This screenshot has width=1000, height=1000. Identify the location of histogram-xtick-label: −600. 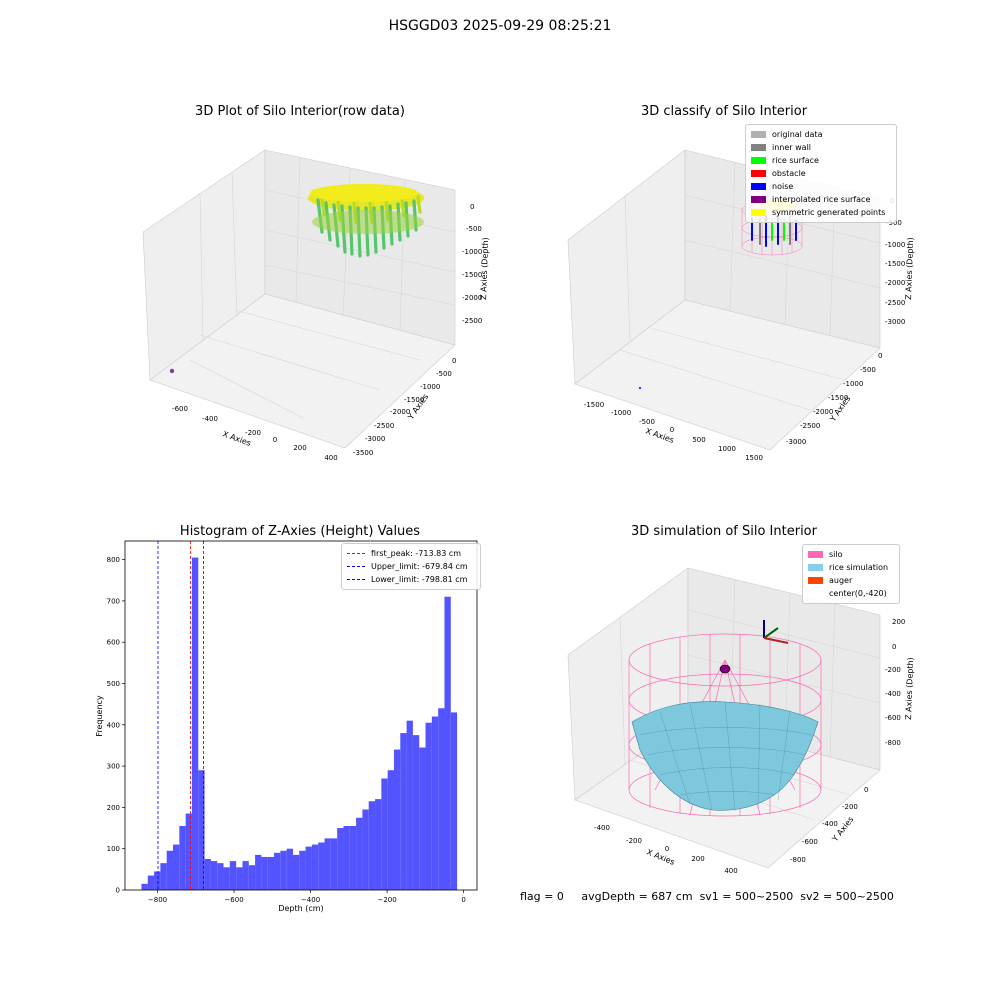
(233, 900).